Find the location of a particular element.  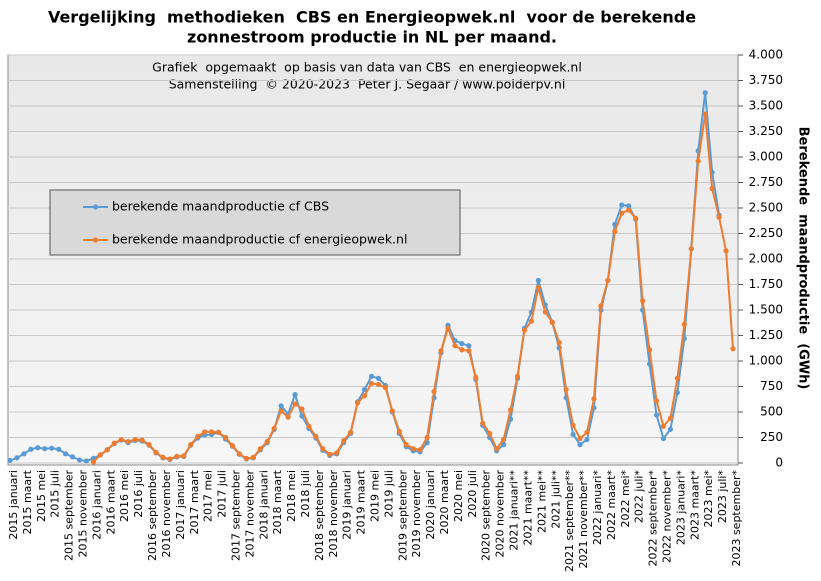

x-tick-label: 2017 juli is located at coordinates (222, 494).